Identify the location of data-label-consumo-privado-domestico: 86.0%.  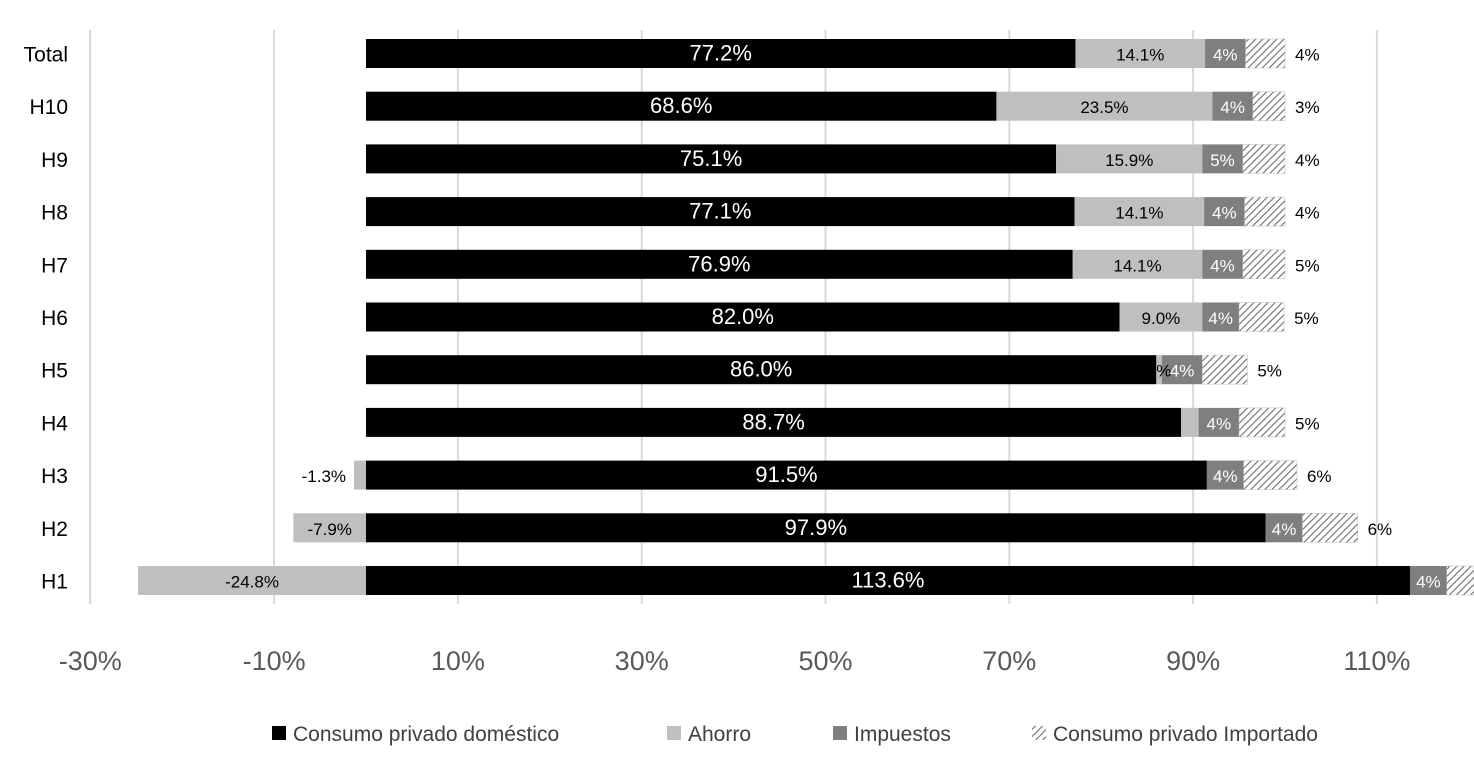
(761, 369).